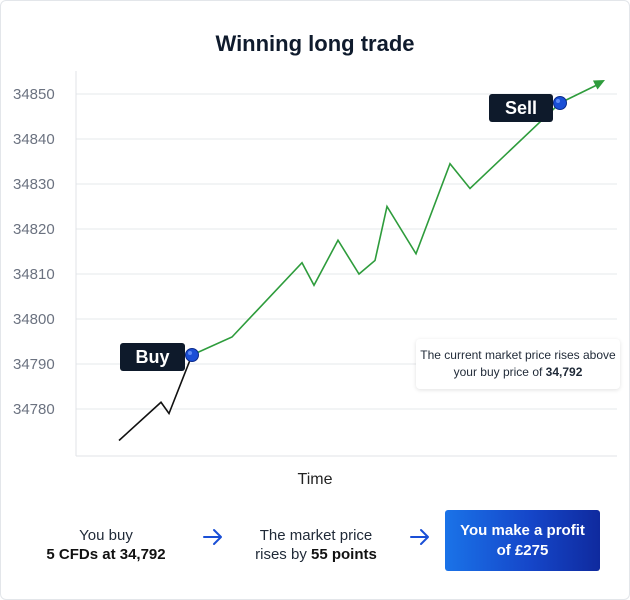 This screenshot has width=630, height=600. What do you see at coordinates (316, 535) in the screenshot?
I see `step-rise-line1: The market price` at bounding box center [316, 535].